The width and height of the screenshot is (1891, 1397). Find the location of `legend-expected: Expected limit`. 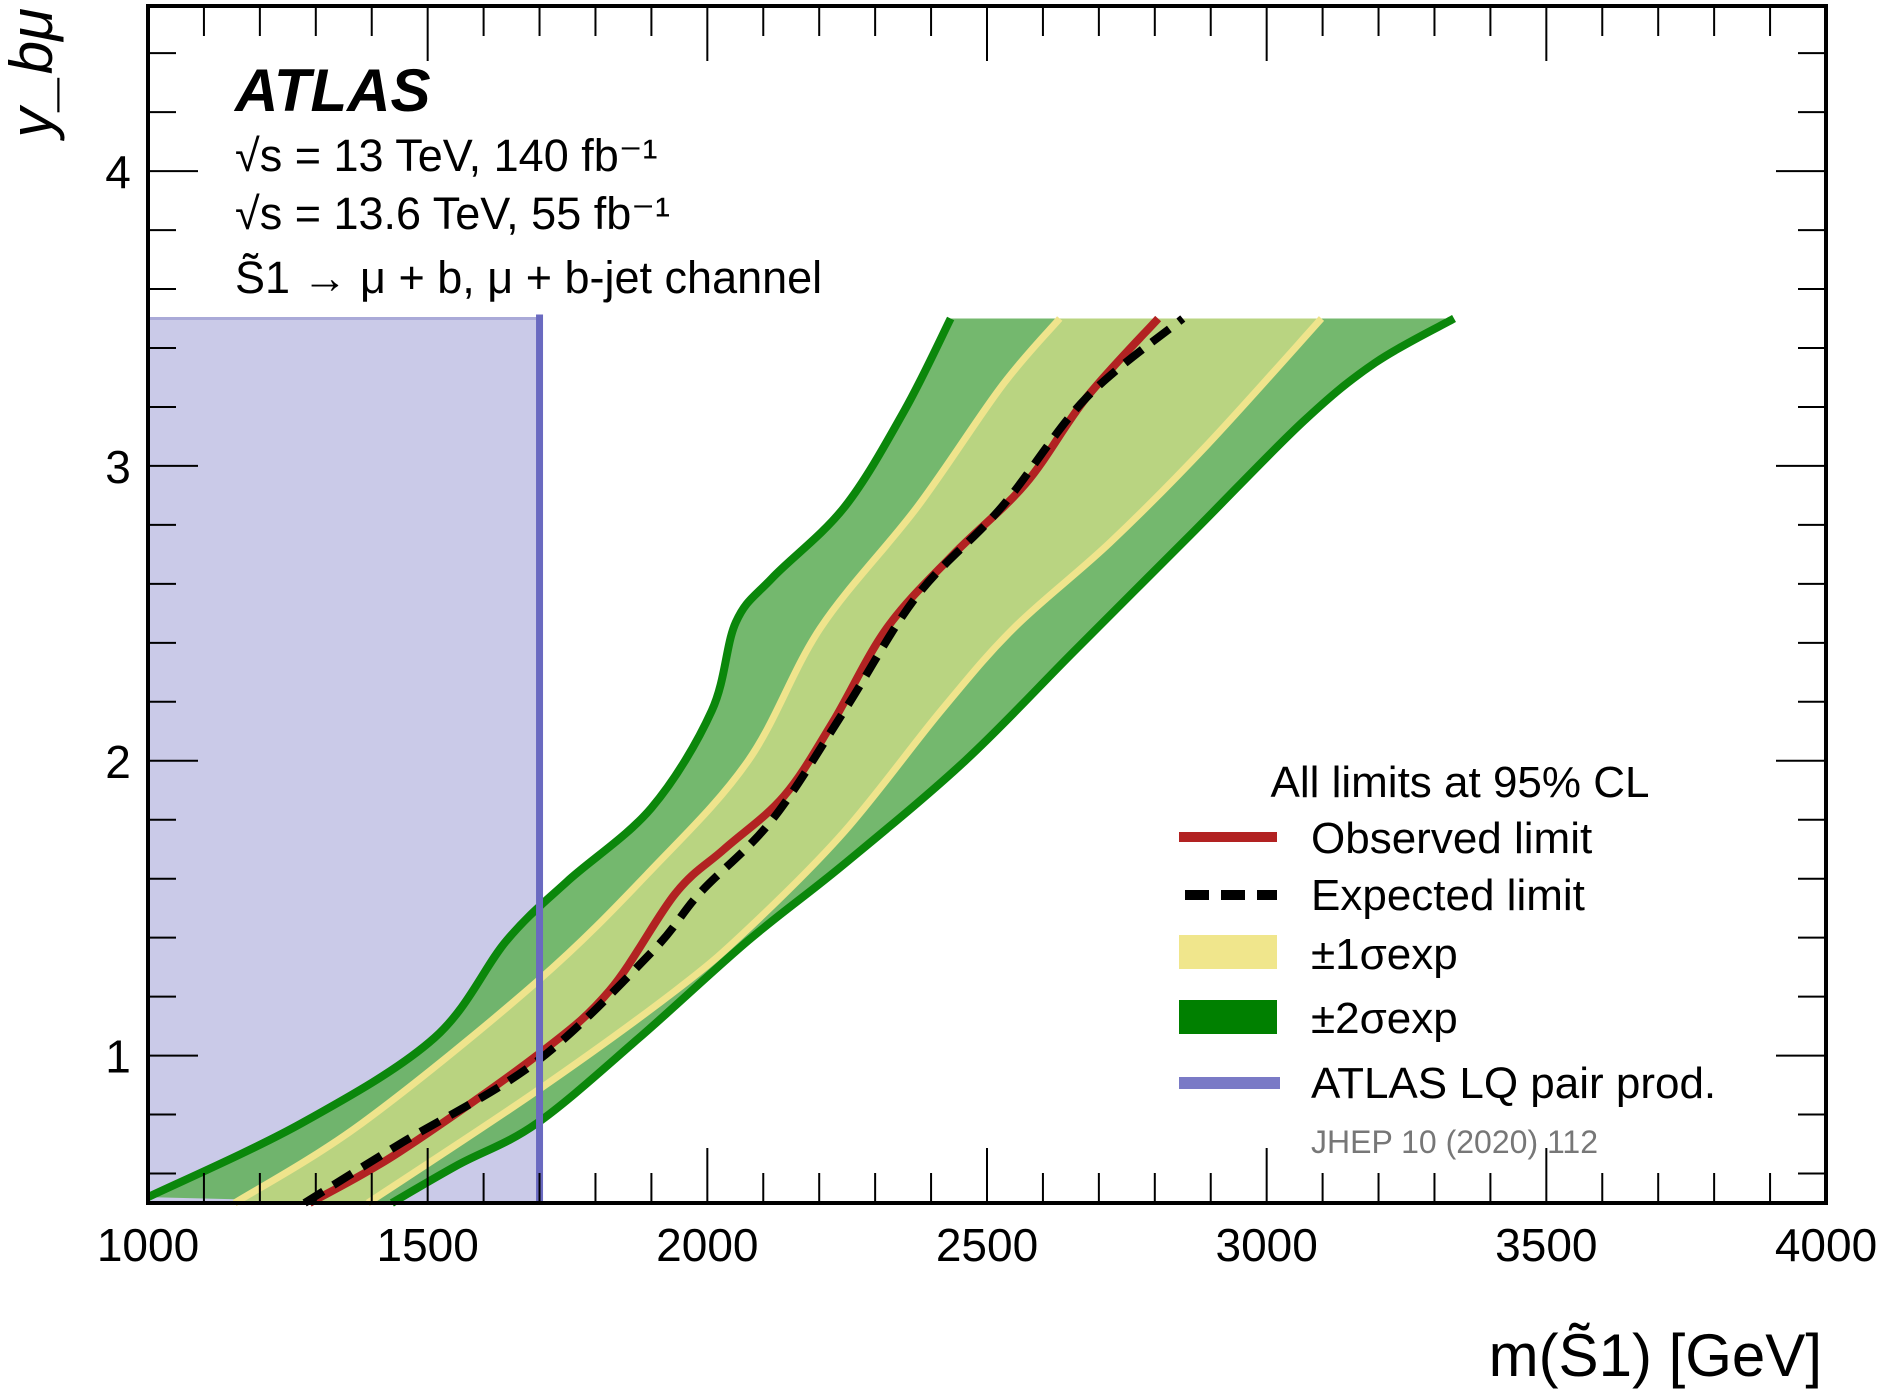

legend-expected: Expected limit is located at coordinates (1448, 895).